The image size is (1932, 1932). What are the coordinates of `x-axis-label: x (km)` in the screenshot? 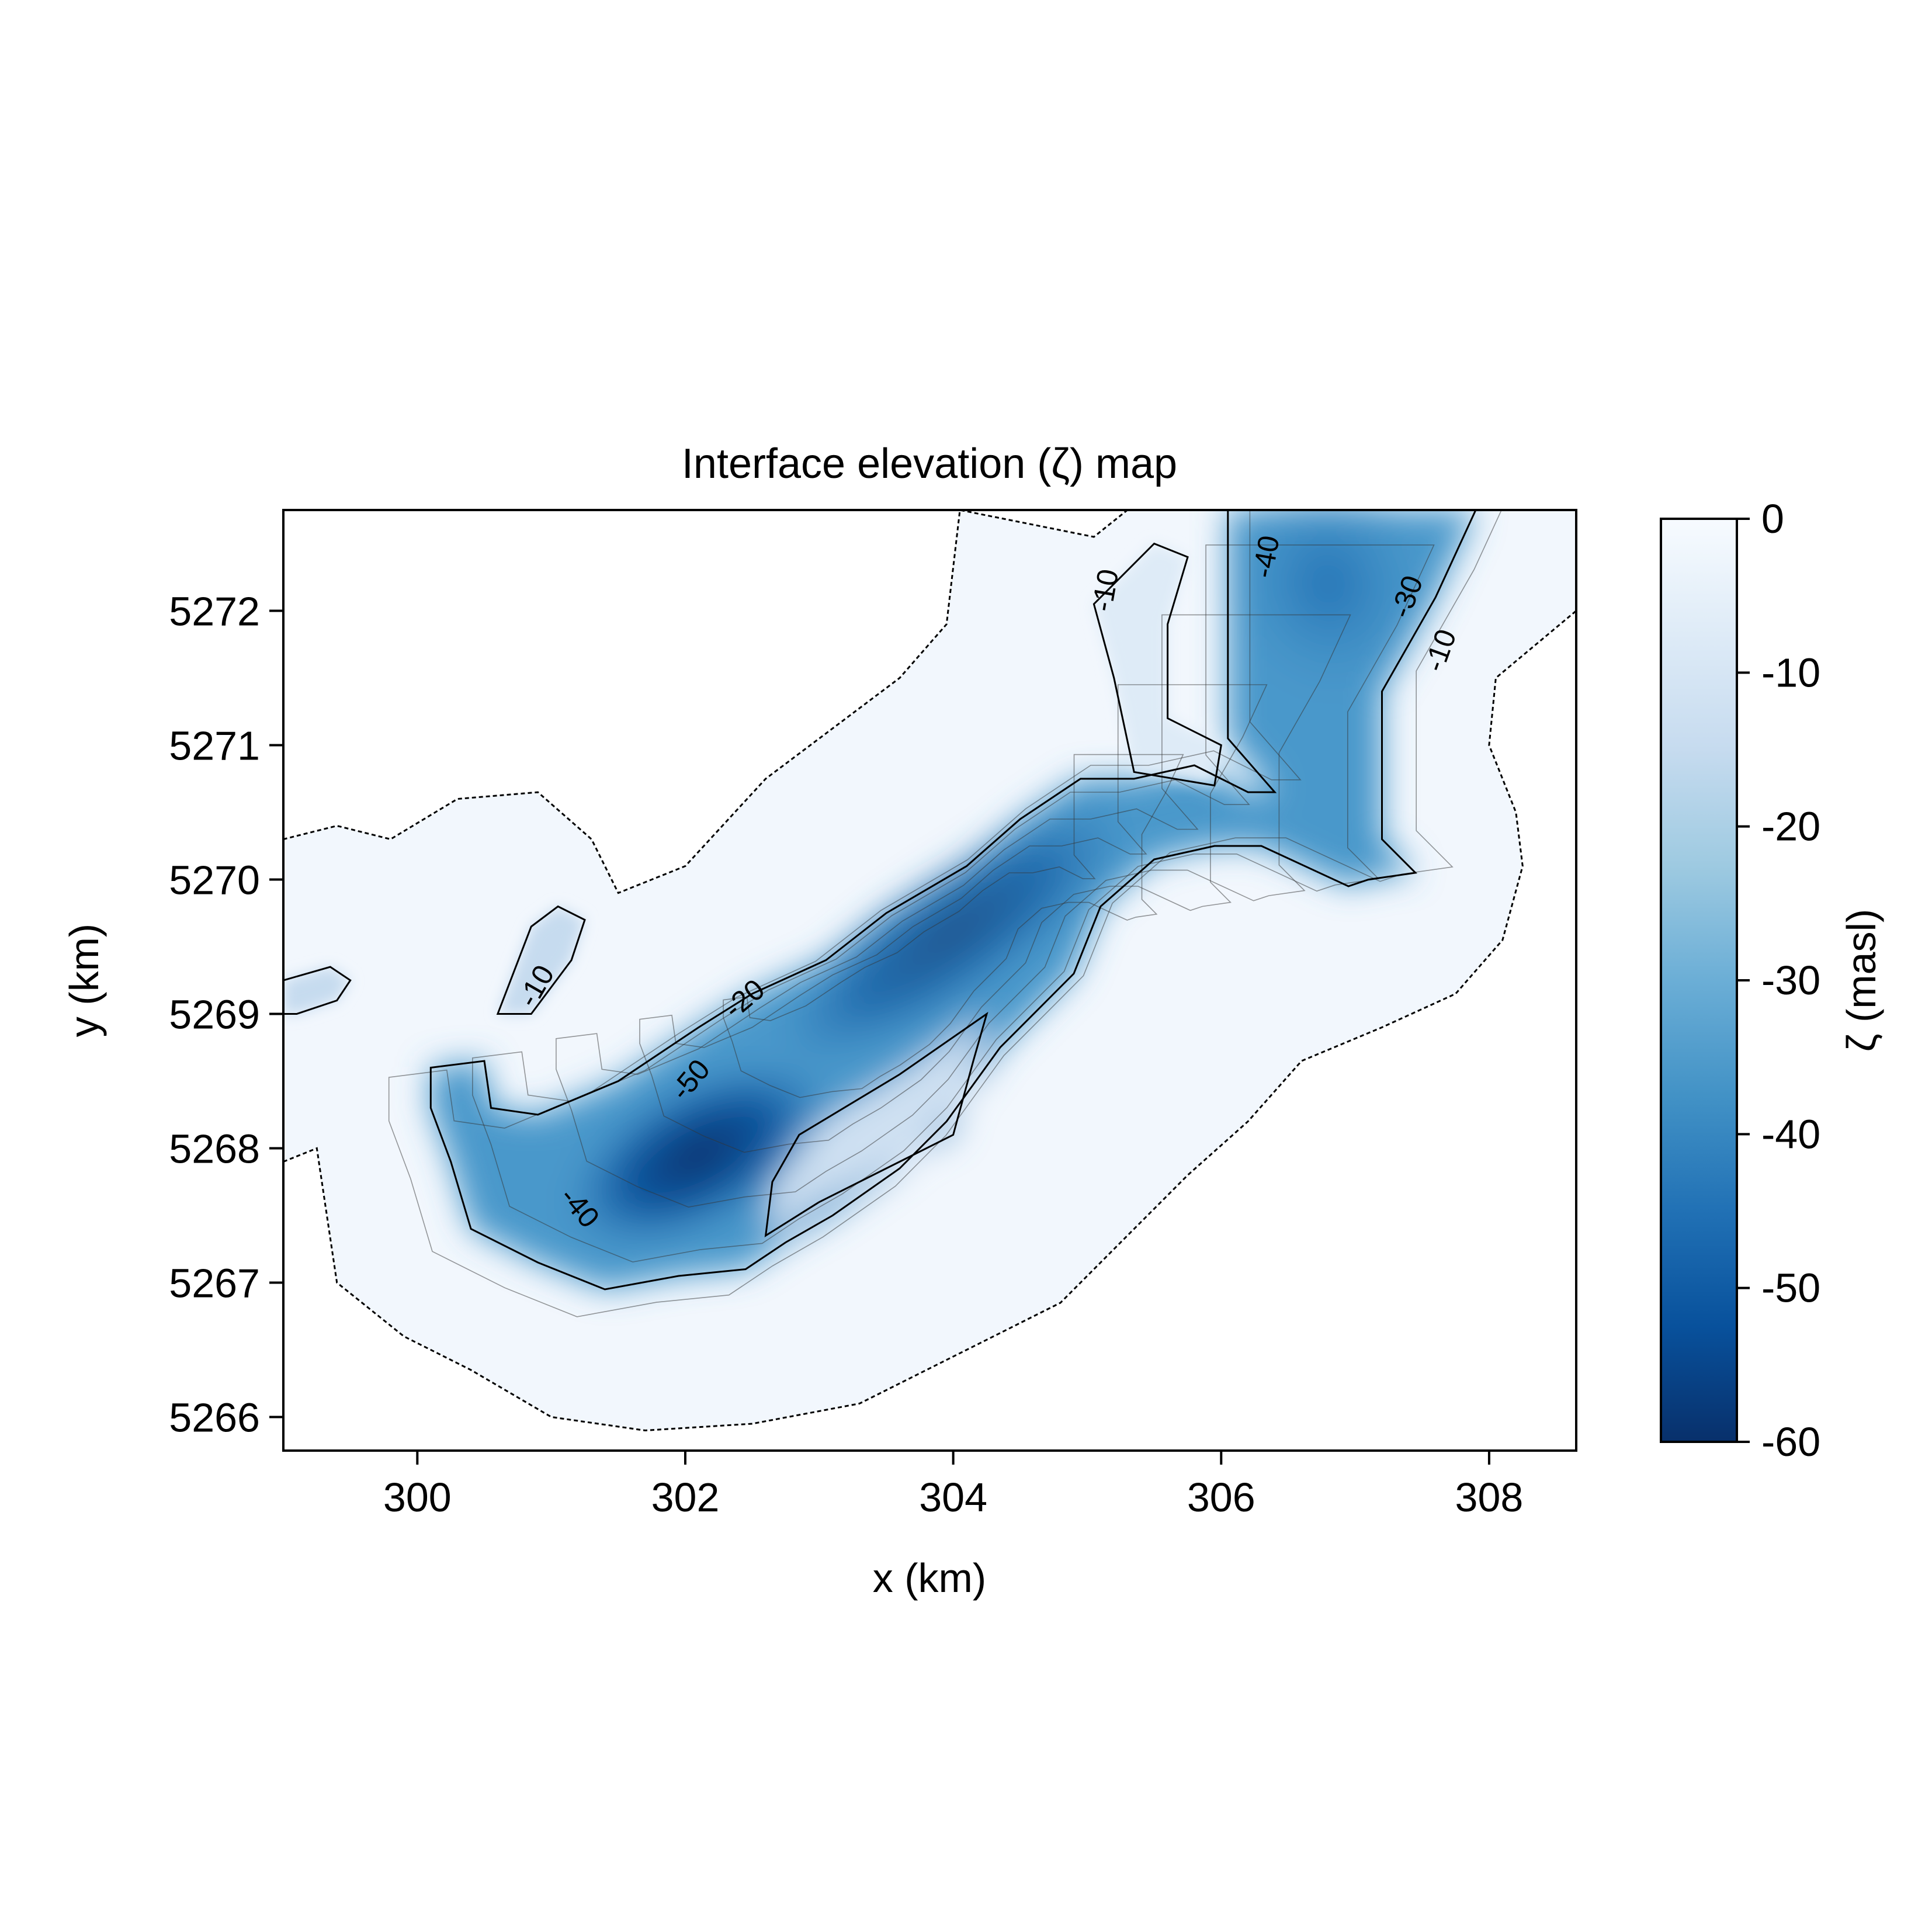 It's located at (929, 1578).